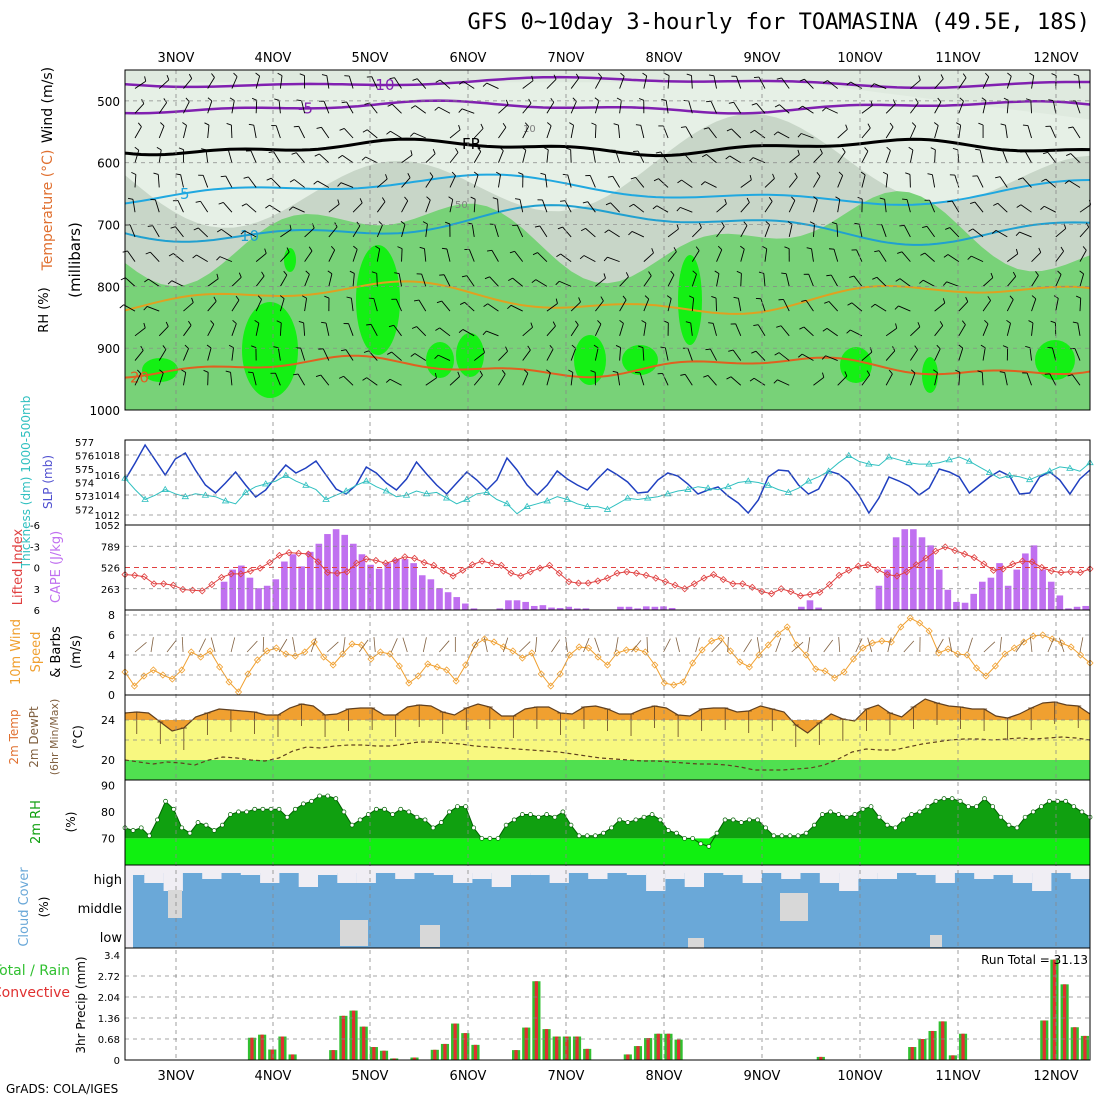 The height and width of the screenshot is (1100, 1100). Describe the element at coordinates (109, 1040) in the screenshot. I see `precip-tick-0.68: 0.68` at that location.